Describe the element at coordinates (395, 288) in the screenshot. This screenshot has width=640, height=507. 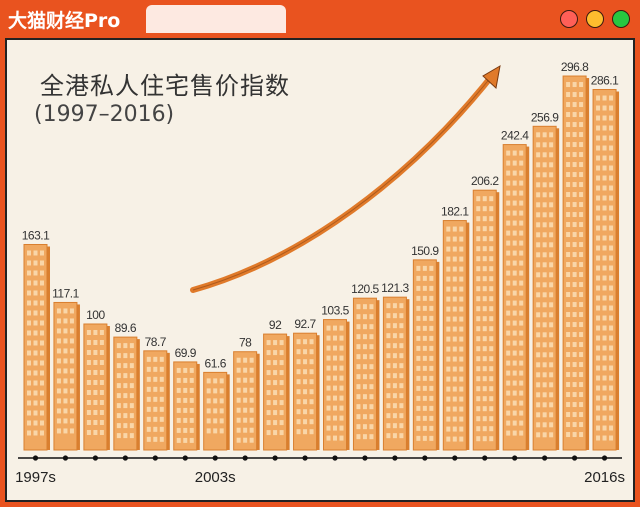
I see `bar-value-label: 121.3` at that location.